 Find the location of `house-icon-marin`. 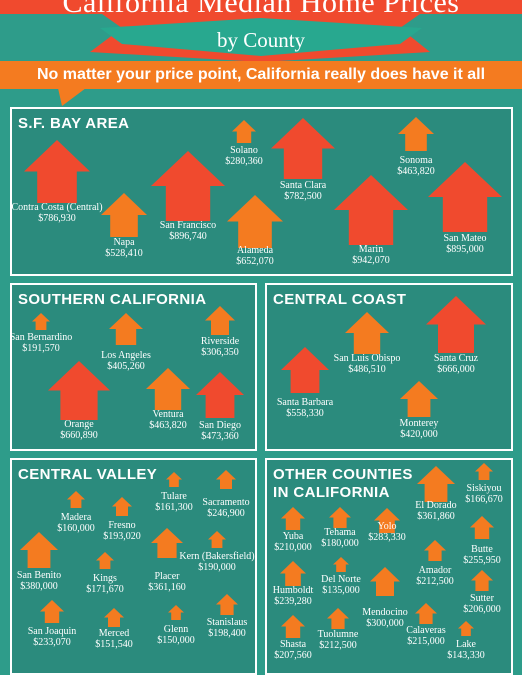

house-icon-marin is located at coordinates (371, 210).